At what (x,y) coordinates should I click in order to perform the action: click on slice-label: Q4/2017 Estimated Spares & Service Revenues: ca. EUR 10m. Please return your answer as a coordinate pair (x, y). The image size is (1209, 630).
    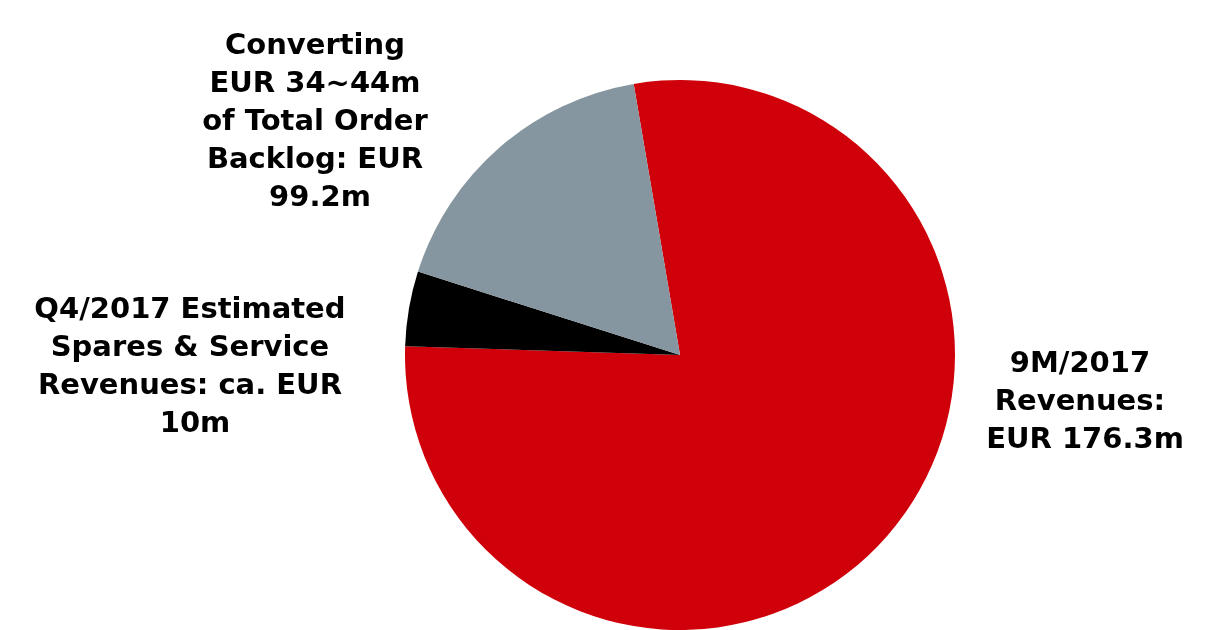
    Looking at the image, I should click on (195, 365).